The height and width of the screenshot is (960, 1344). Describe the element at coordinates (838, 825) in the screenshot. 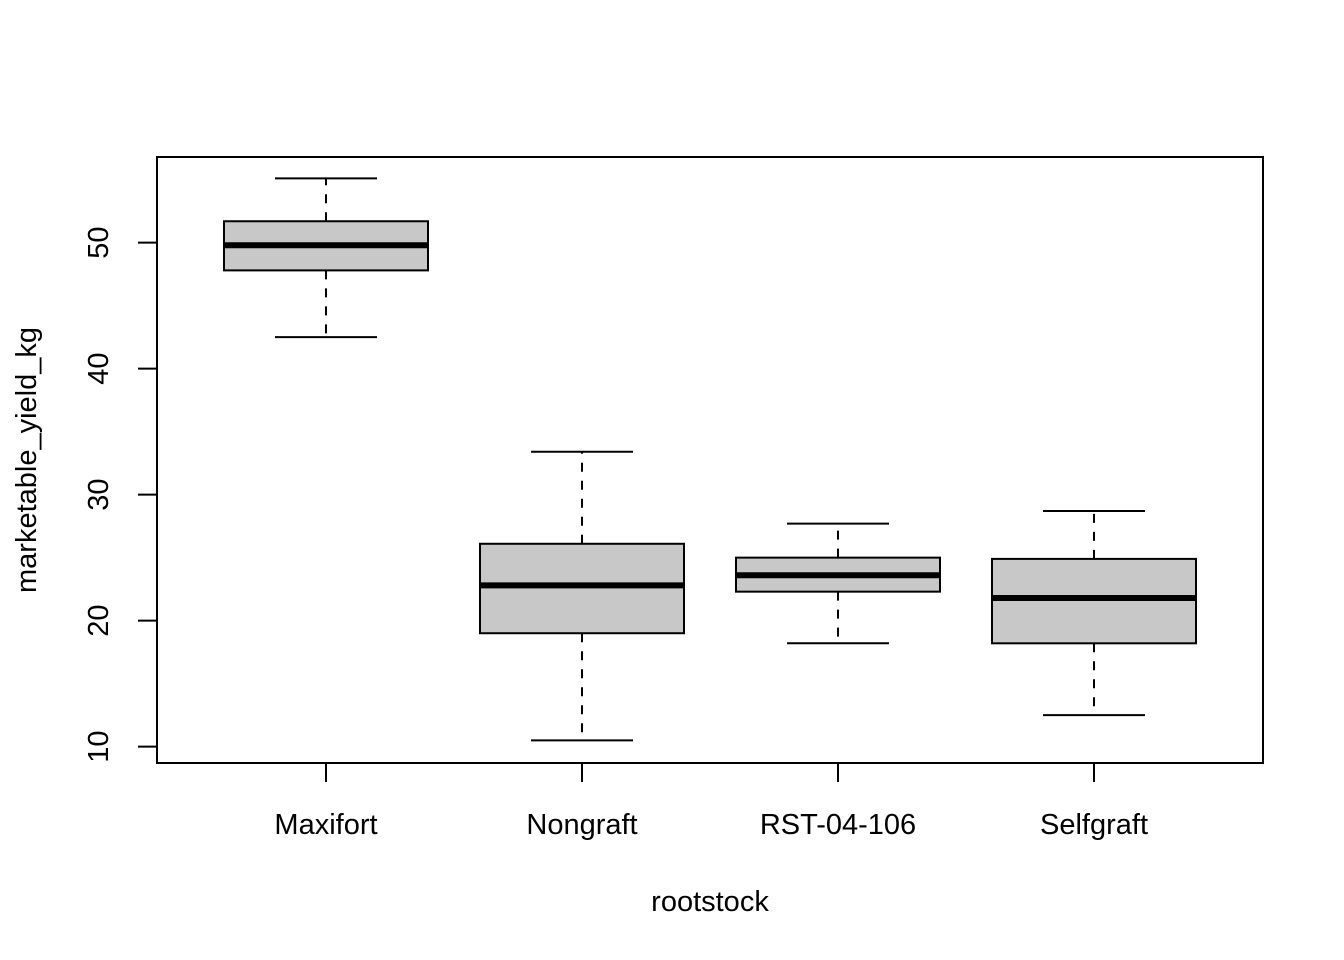

I see `x-tick-label: RST-04-106` at that location.